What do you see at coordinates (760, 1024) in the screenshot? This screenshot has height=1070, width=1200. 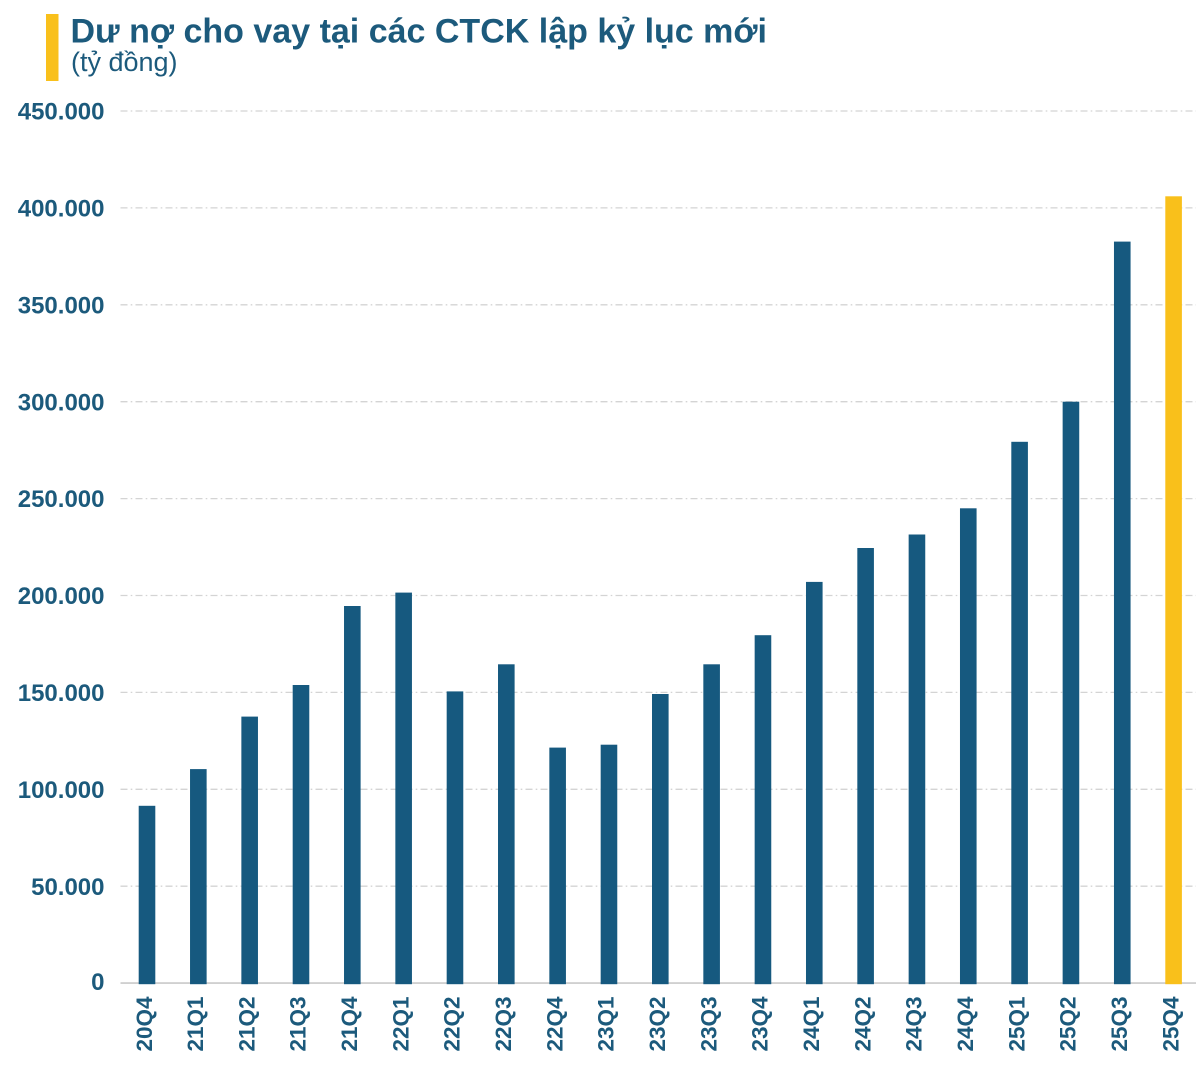 I see `svg-text: 23Q4` at bounding box center [760, 1024].